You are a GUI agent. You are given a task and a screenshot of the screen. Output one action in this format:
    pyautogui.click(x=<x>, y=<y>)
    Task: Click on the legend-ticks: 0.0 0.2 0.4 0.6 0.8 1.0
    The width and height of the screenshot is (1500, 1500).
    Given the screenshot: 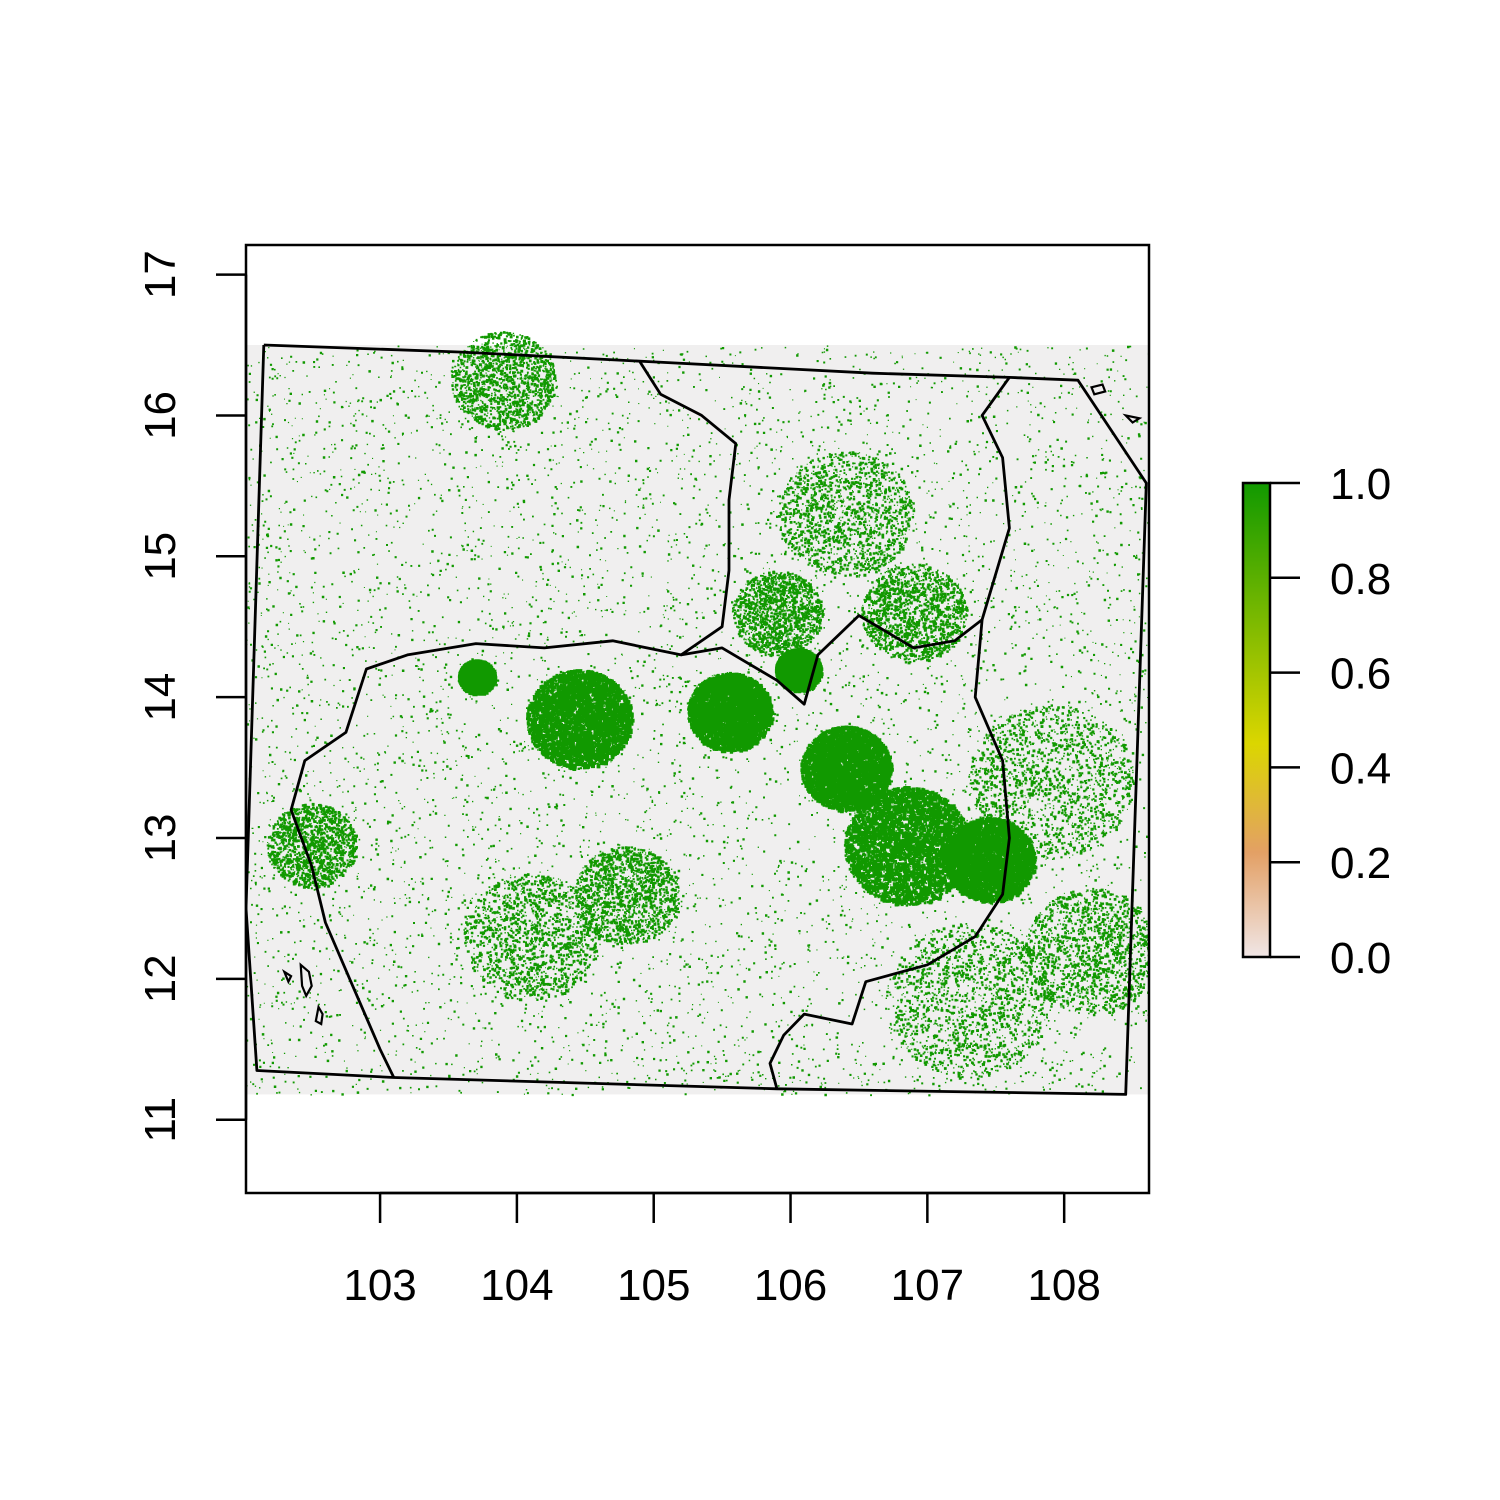 What is the action you would take?
    pyautogui.click(x=1330, y=721)
    